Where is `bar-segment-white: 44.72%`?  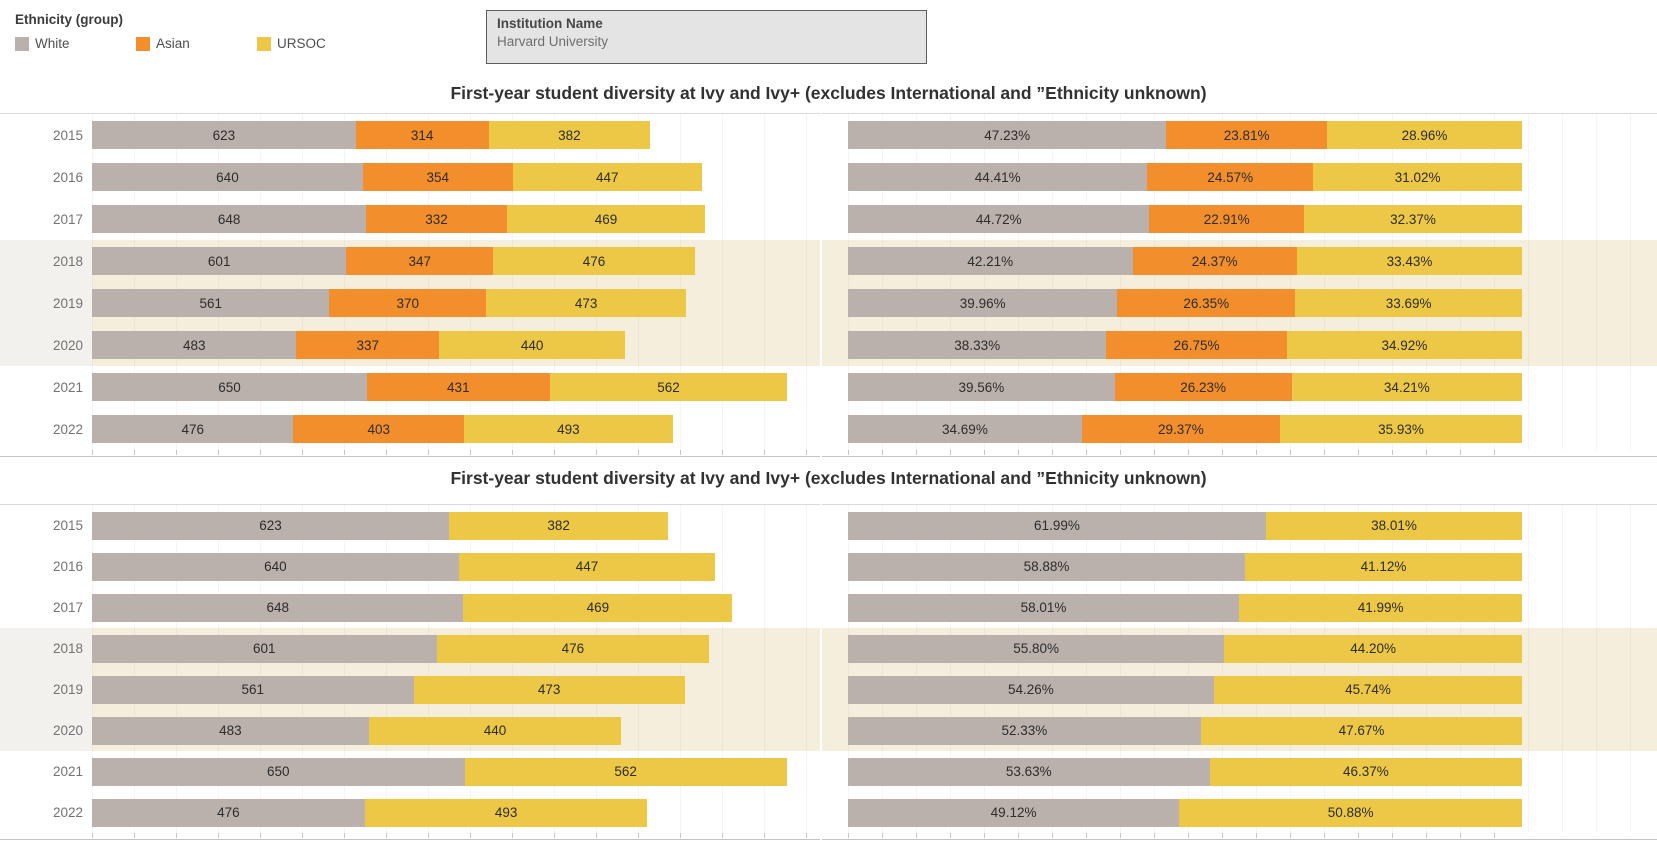
bar-segment-white: 44.72% is located at coordinates (999, 219).